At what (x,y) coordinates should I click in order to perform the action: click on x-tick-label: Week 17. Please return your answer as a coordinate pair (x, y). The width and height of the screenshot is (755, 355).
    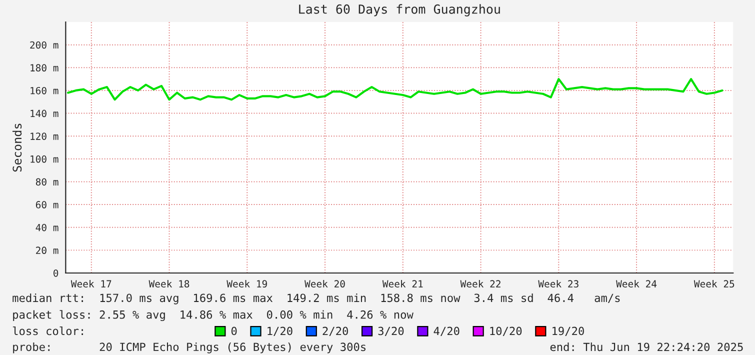
    Looking at the image, I should click on (91, 284).